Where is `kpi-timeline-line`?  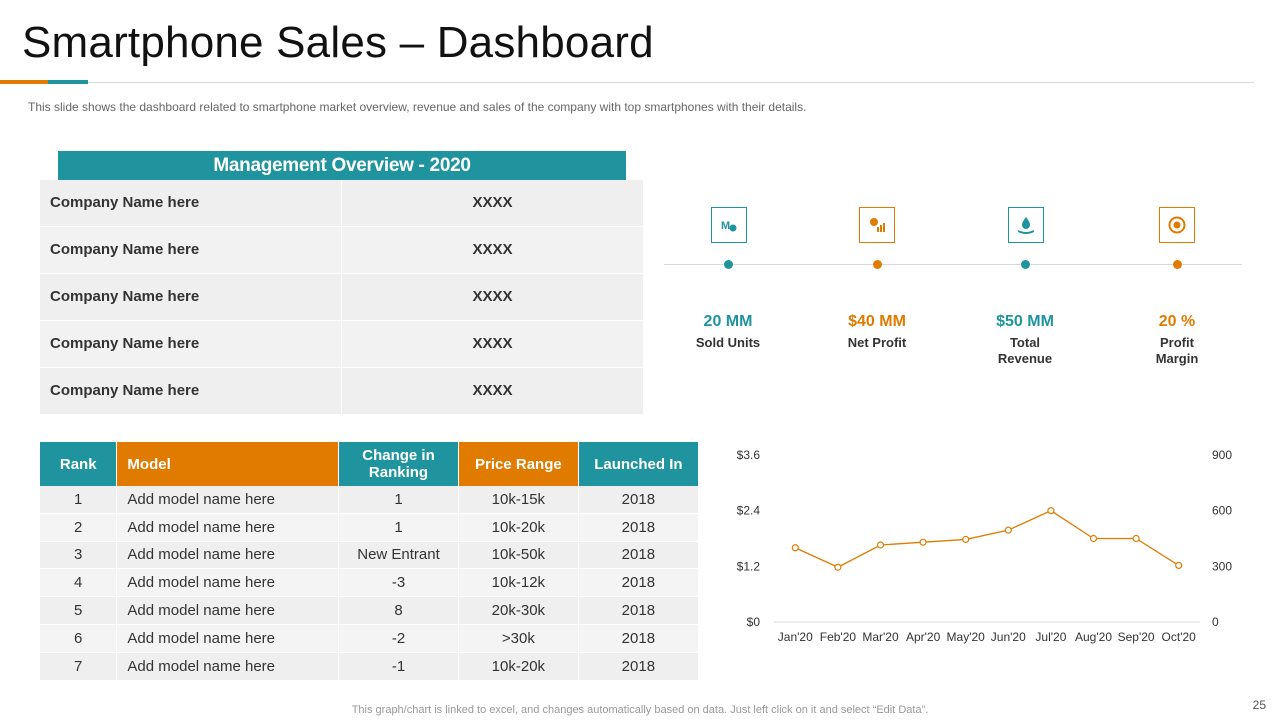
kpi-timeline-line is located at coordinates (953, 264).